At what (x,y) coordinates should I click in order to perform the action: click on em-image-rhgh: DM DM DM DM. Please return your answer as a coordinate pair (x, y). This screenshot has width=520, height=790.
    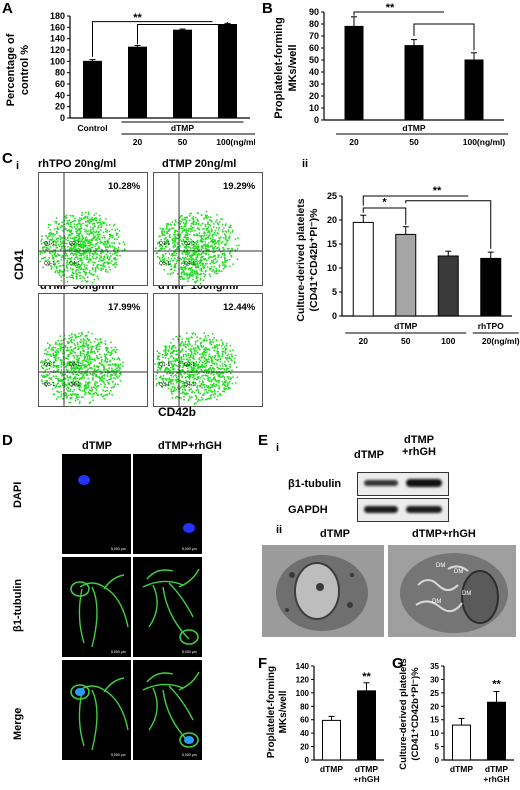
    Looking at the image, I should click on (452, 591).